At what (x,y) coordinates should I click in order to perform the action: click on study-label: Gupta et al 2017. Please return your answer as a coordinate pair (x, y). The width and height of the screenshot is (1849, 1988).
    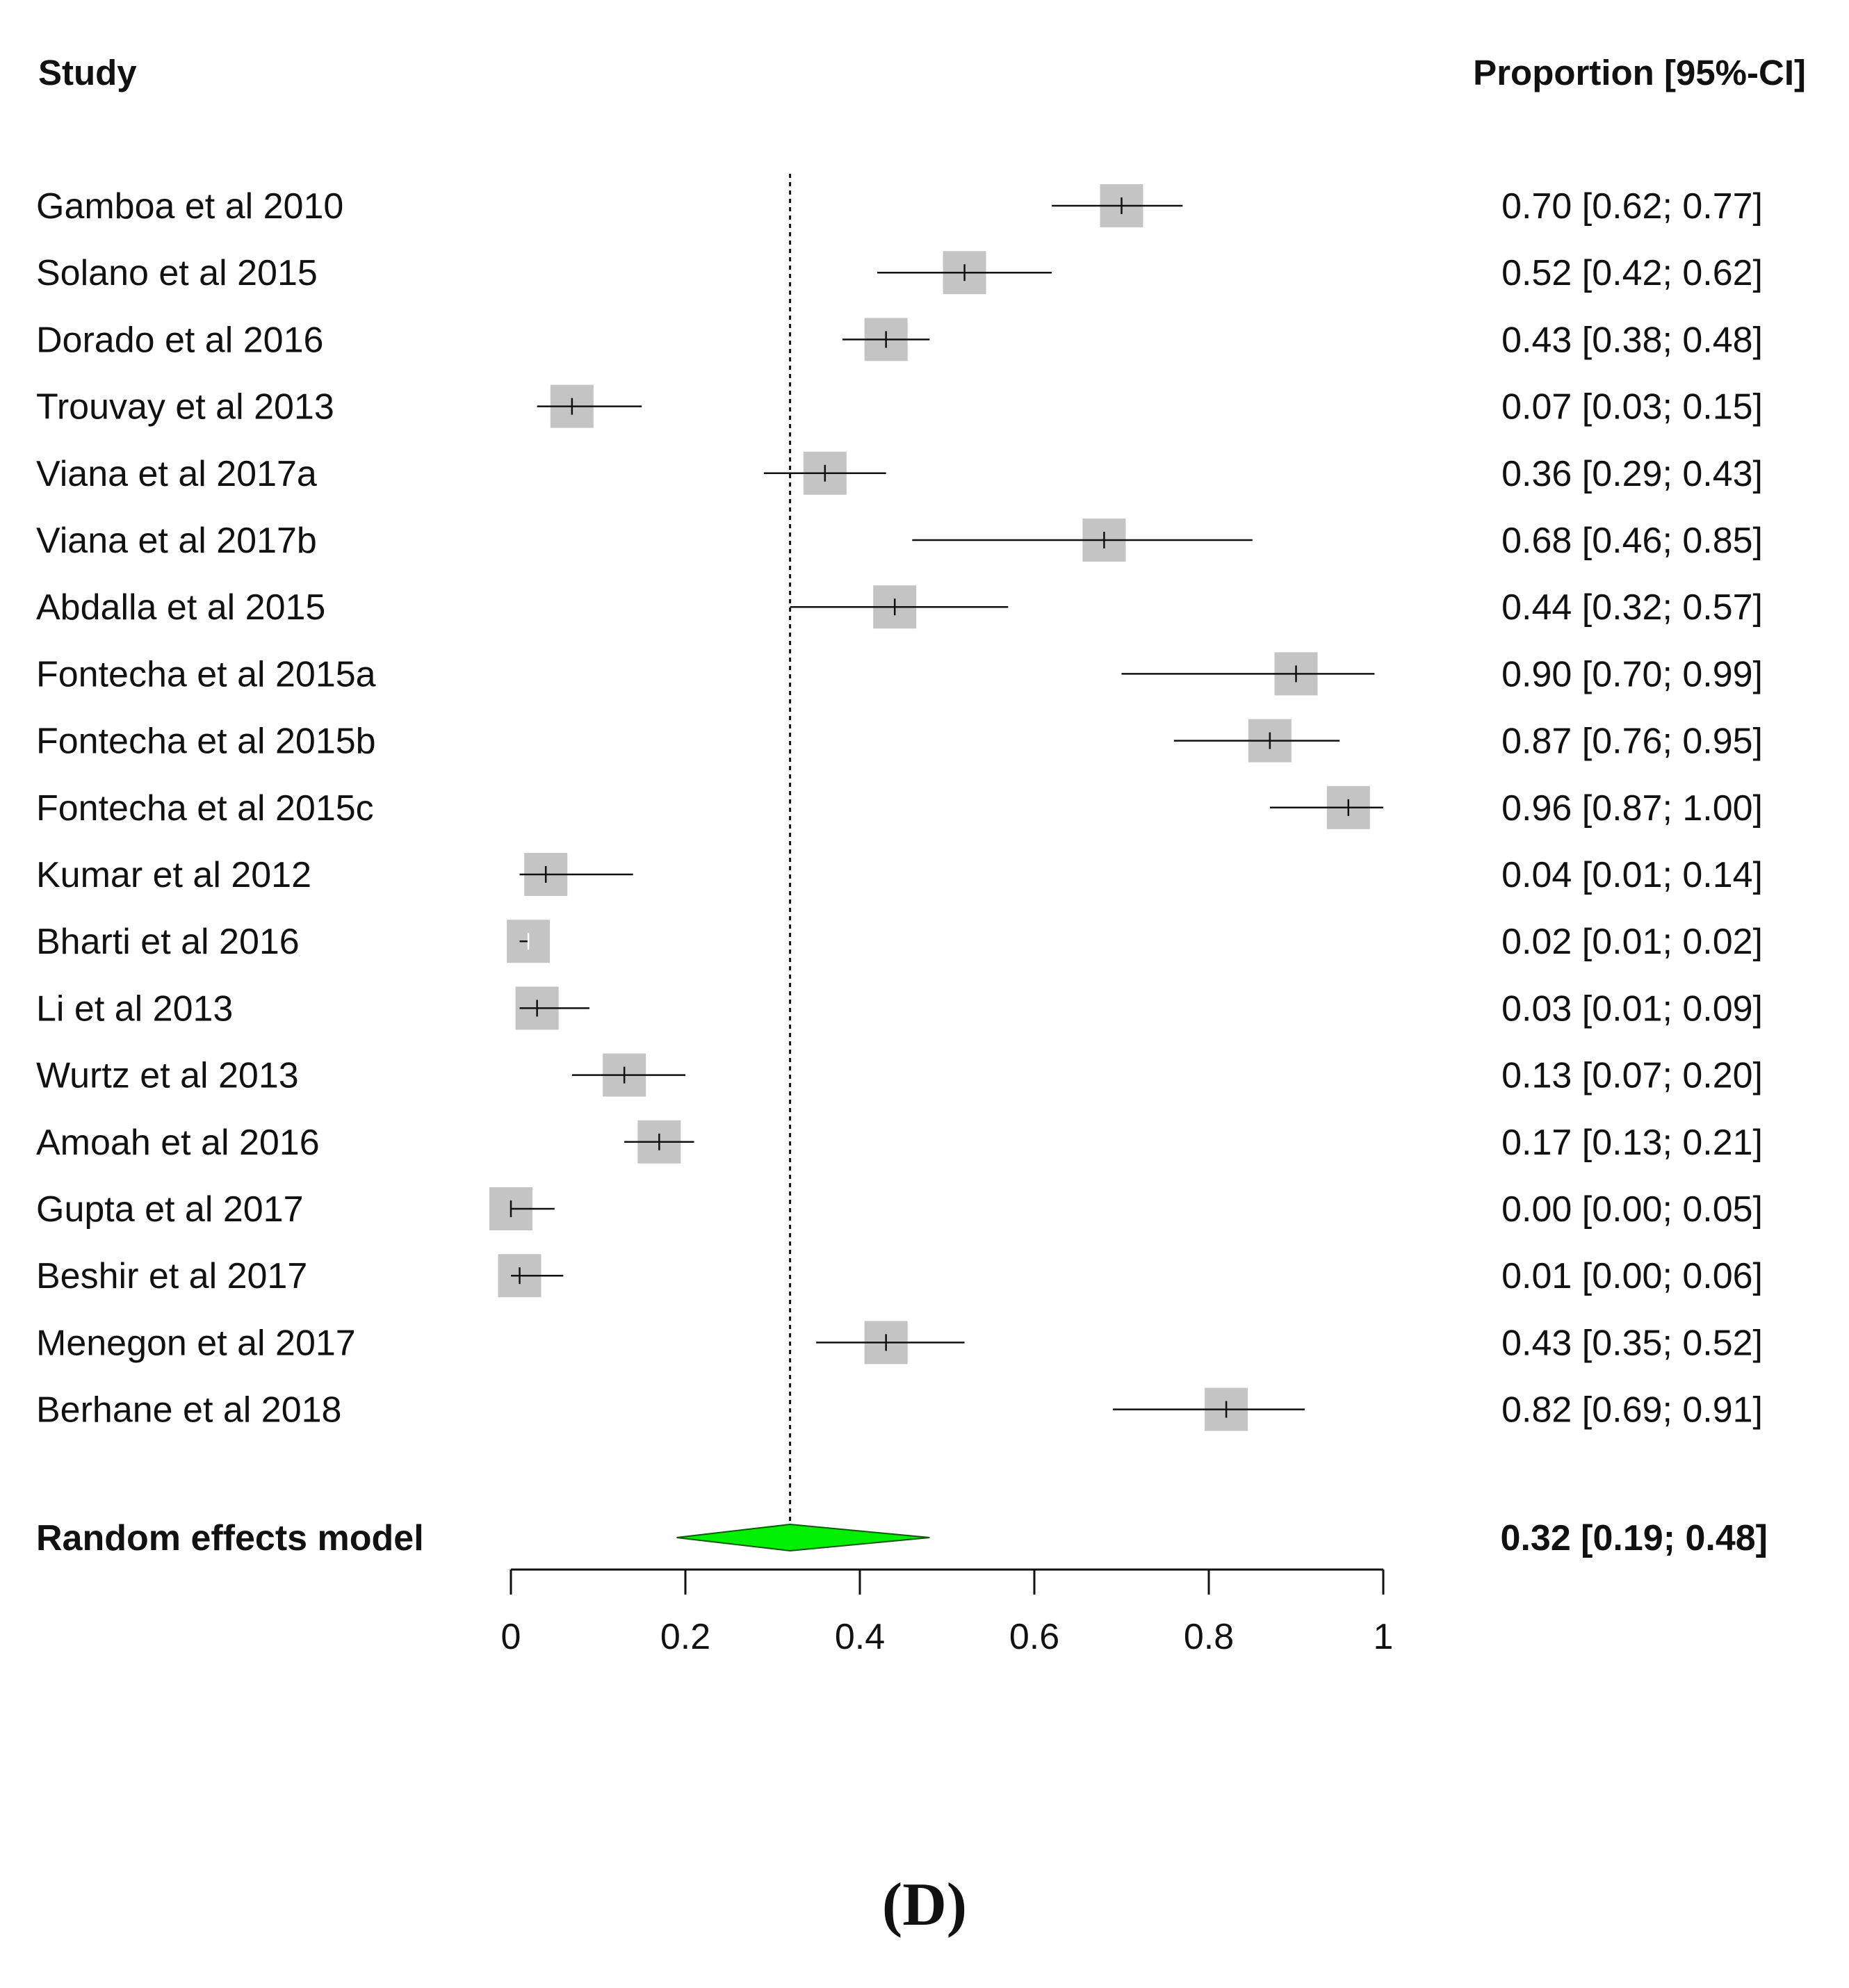
    Looking at the image, I should click on (170, 1209).